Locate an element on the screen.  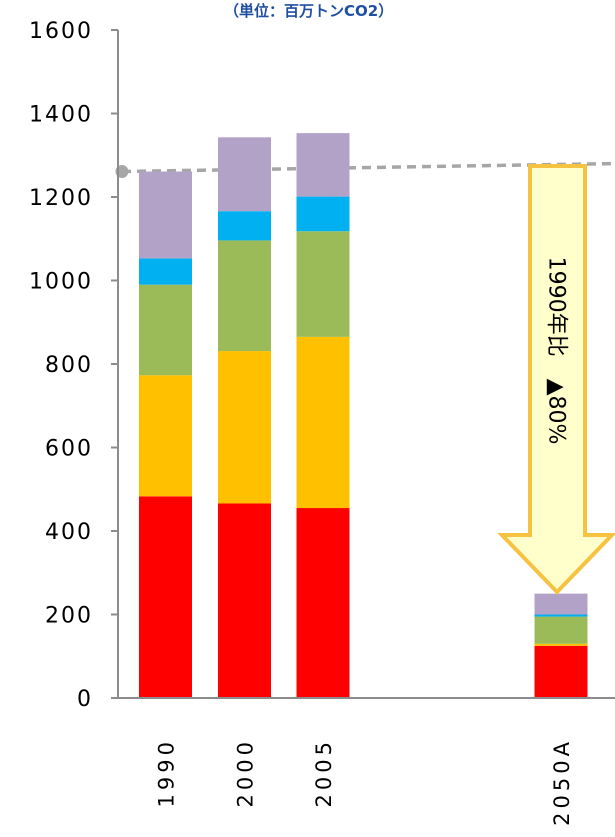
x-category-label: 2005 is located at coordinates (324, 772).